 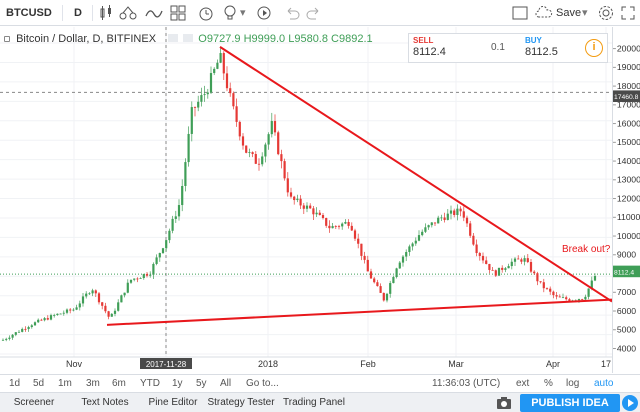 I want to click on templates-icon, so click(x=178, y=13).